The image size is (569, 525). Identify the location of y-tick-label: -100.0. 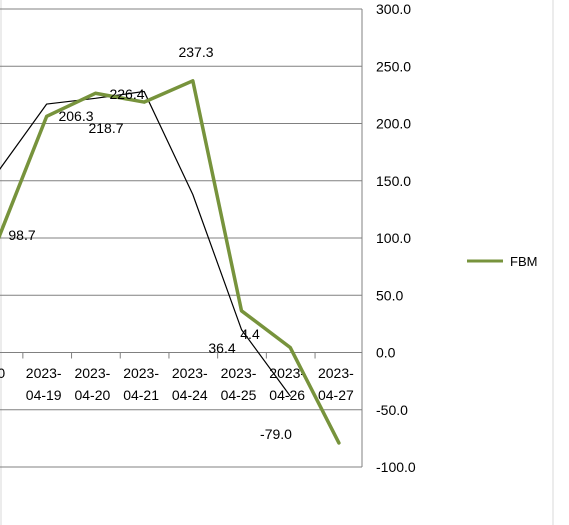
(396, 467).